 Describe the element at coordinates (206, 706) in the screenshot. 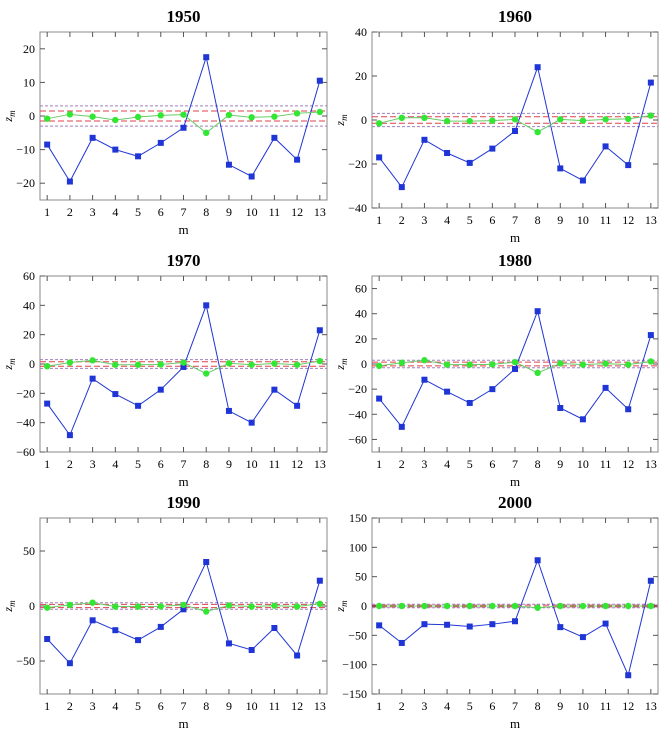

I see `x-tick-label: 8` at that location.